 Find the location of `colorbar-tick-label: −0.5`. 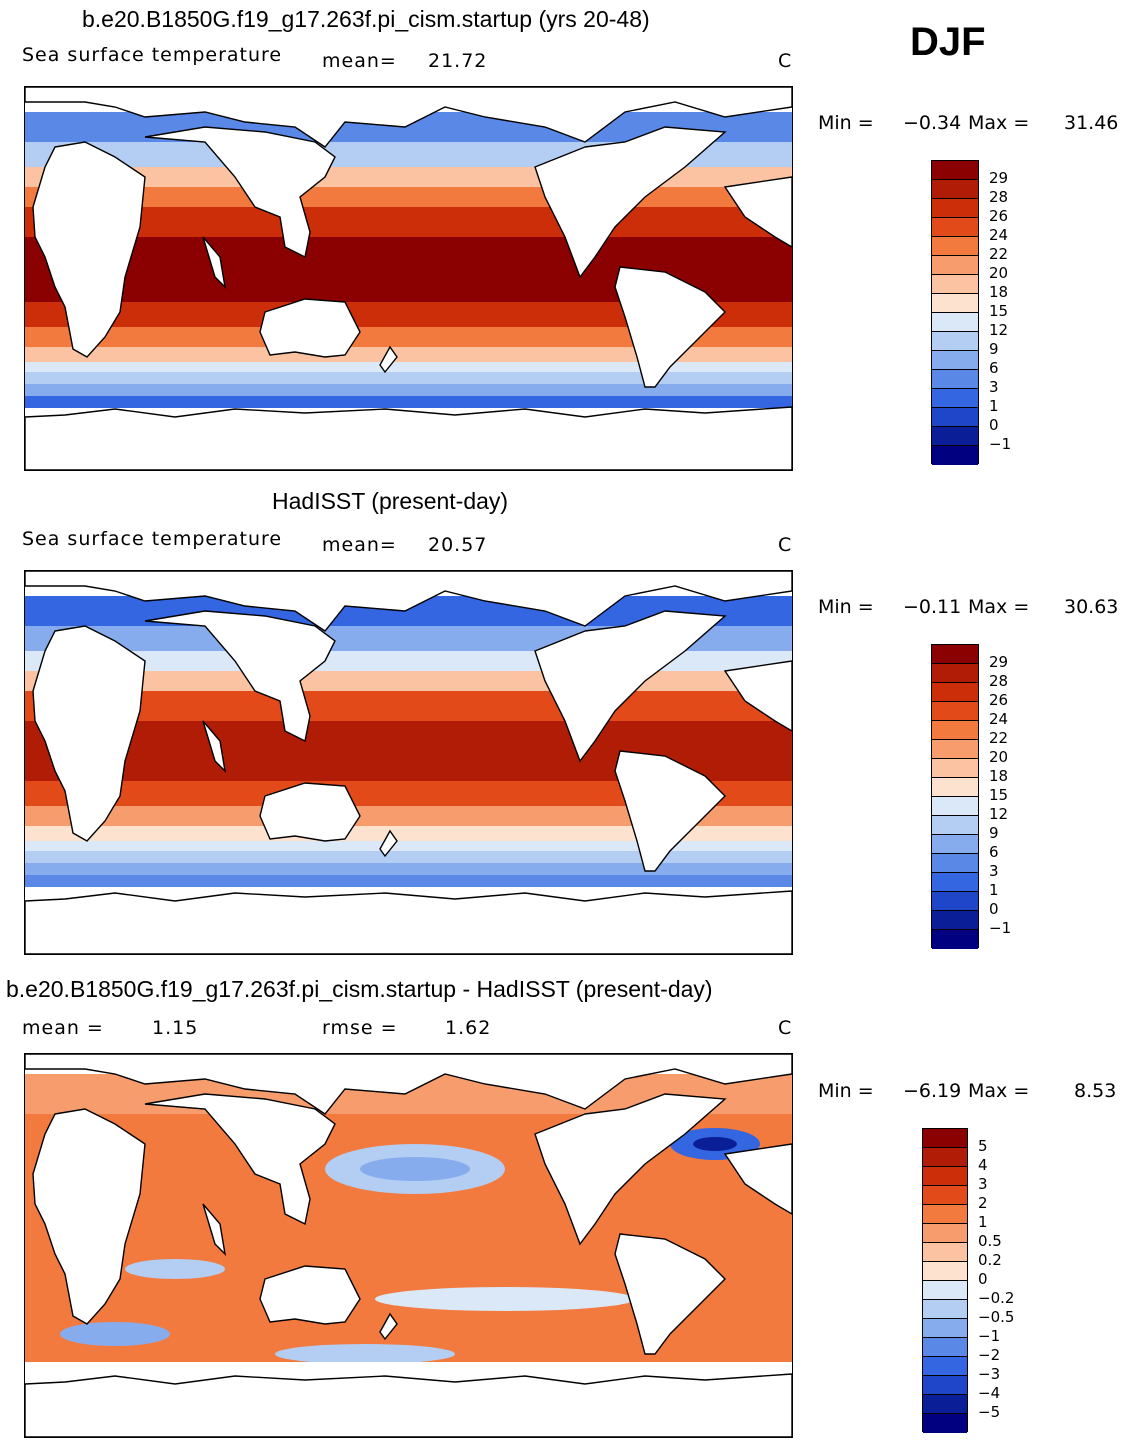

colorbar-tick-label: −0.5 is located at coordinates (996, 1317).